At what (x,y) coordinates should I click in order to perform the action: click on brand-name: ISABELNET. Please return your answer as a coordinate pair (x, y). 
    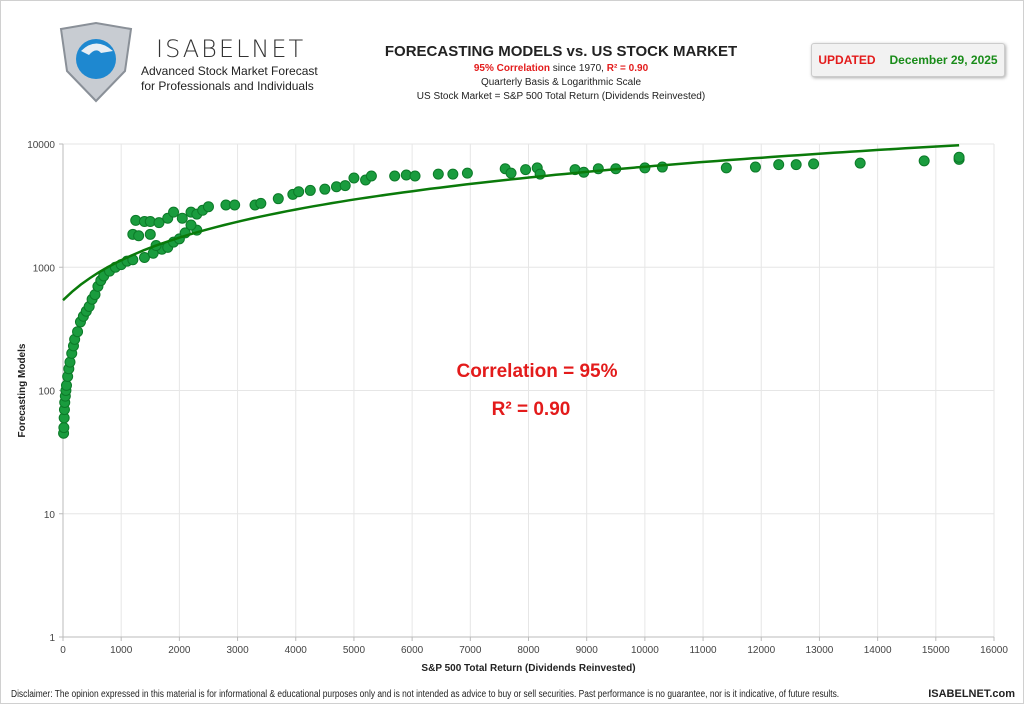
    Looking at the image, I should click on (231, 49).